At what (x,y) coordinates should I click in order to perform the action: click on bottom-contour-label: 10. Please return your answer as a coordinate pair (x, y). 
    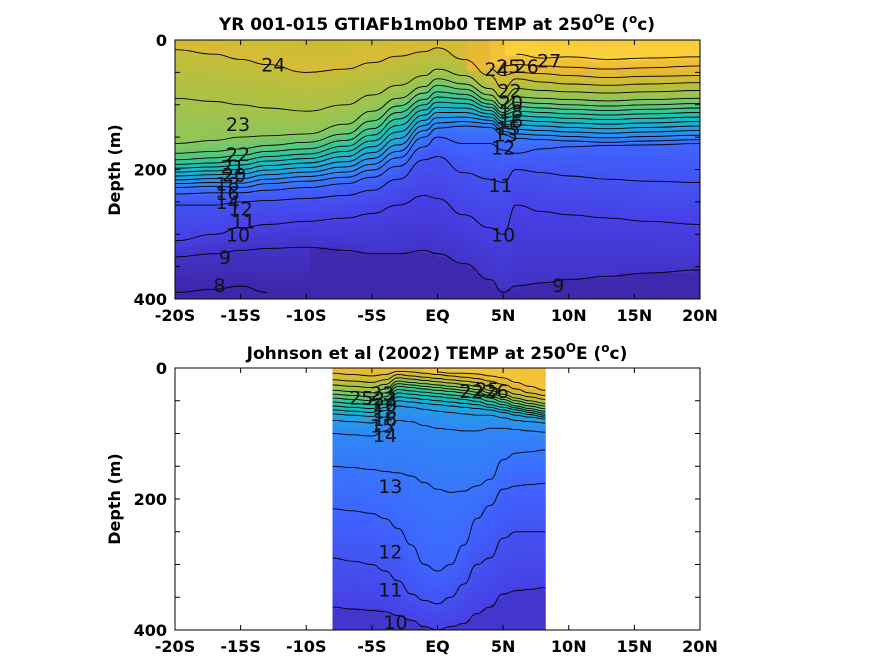
    Looking at the image, I should click on (395, 623).